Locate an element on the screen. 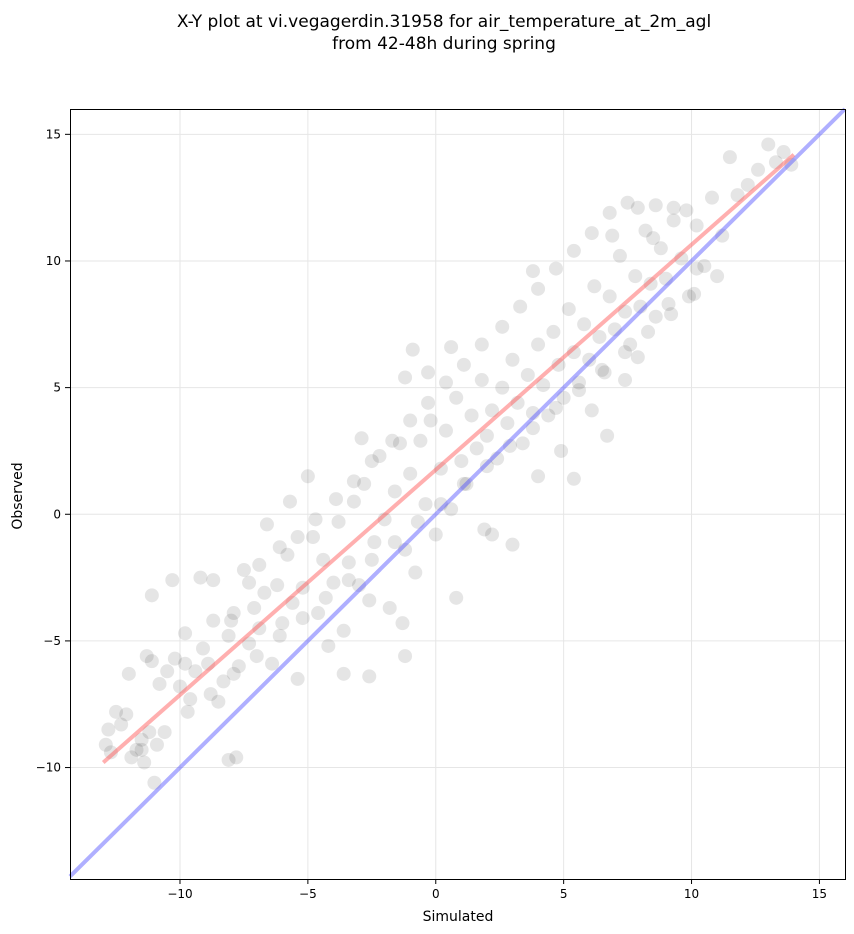 The height and width of the screenshot is (934, 854). x-axis-label: Simulated is located at coordinates (458, 917).